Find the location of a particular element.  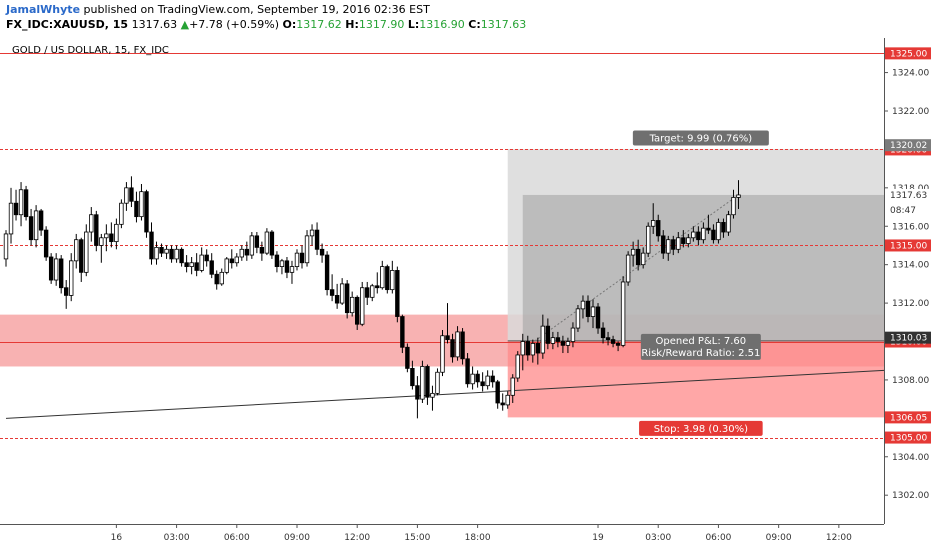

target-label: Target: 9.99 (0.76%) is located at coordinates (701, 139).